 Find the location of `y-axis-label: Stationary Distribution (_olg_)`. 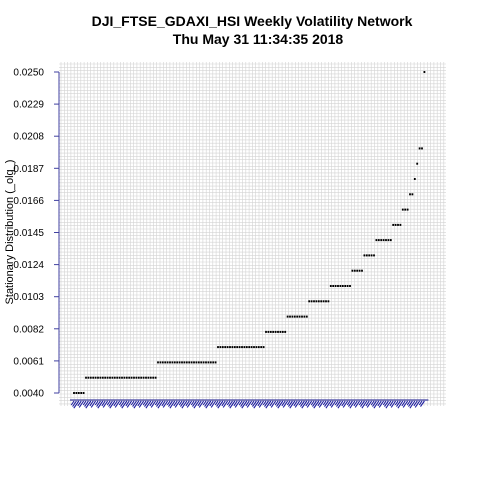

y-axis-label: Stationary Distribution (_olg_) is located at coordinates (10, 232).